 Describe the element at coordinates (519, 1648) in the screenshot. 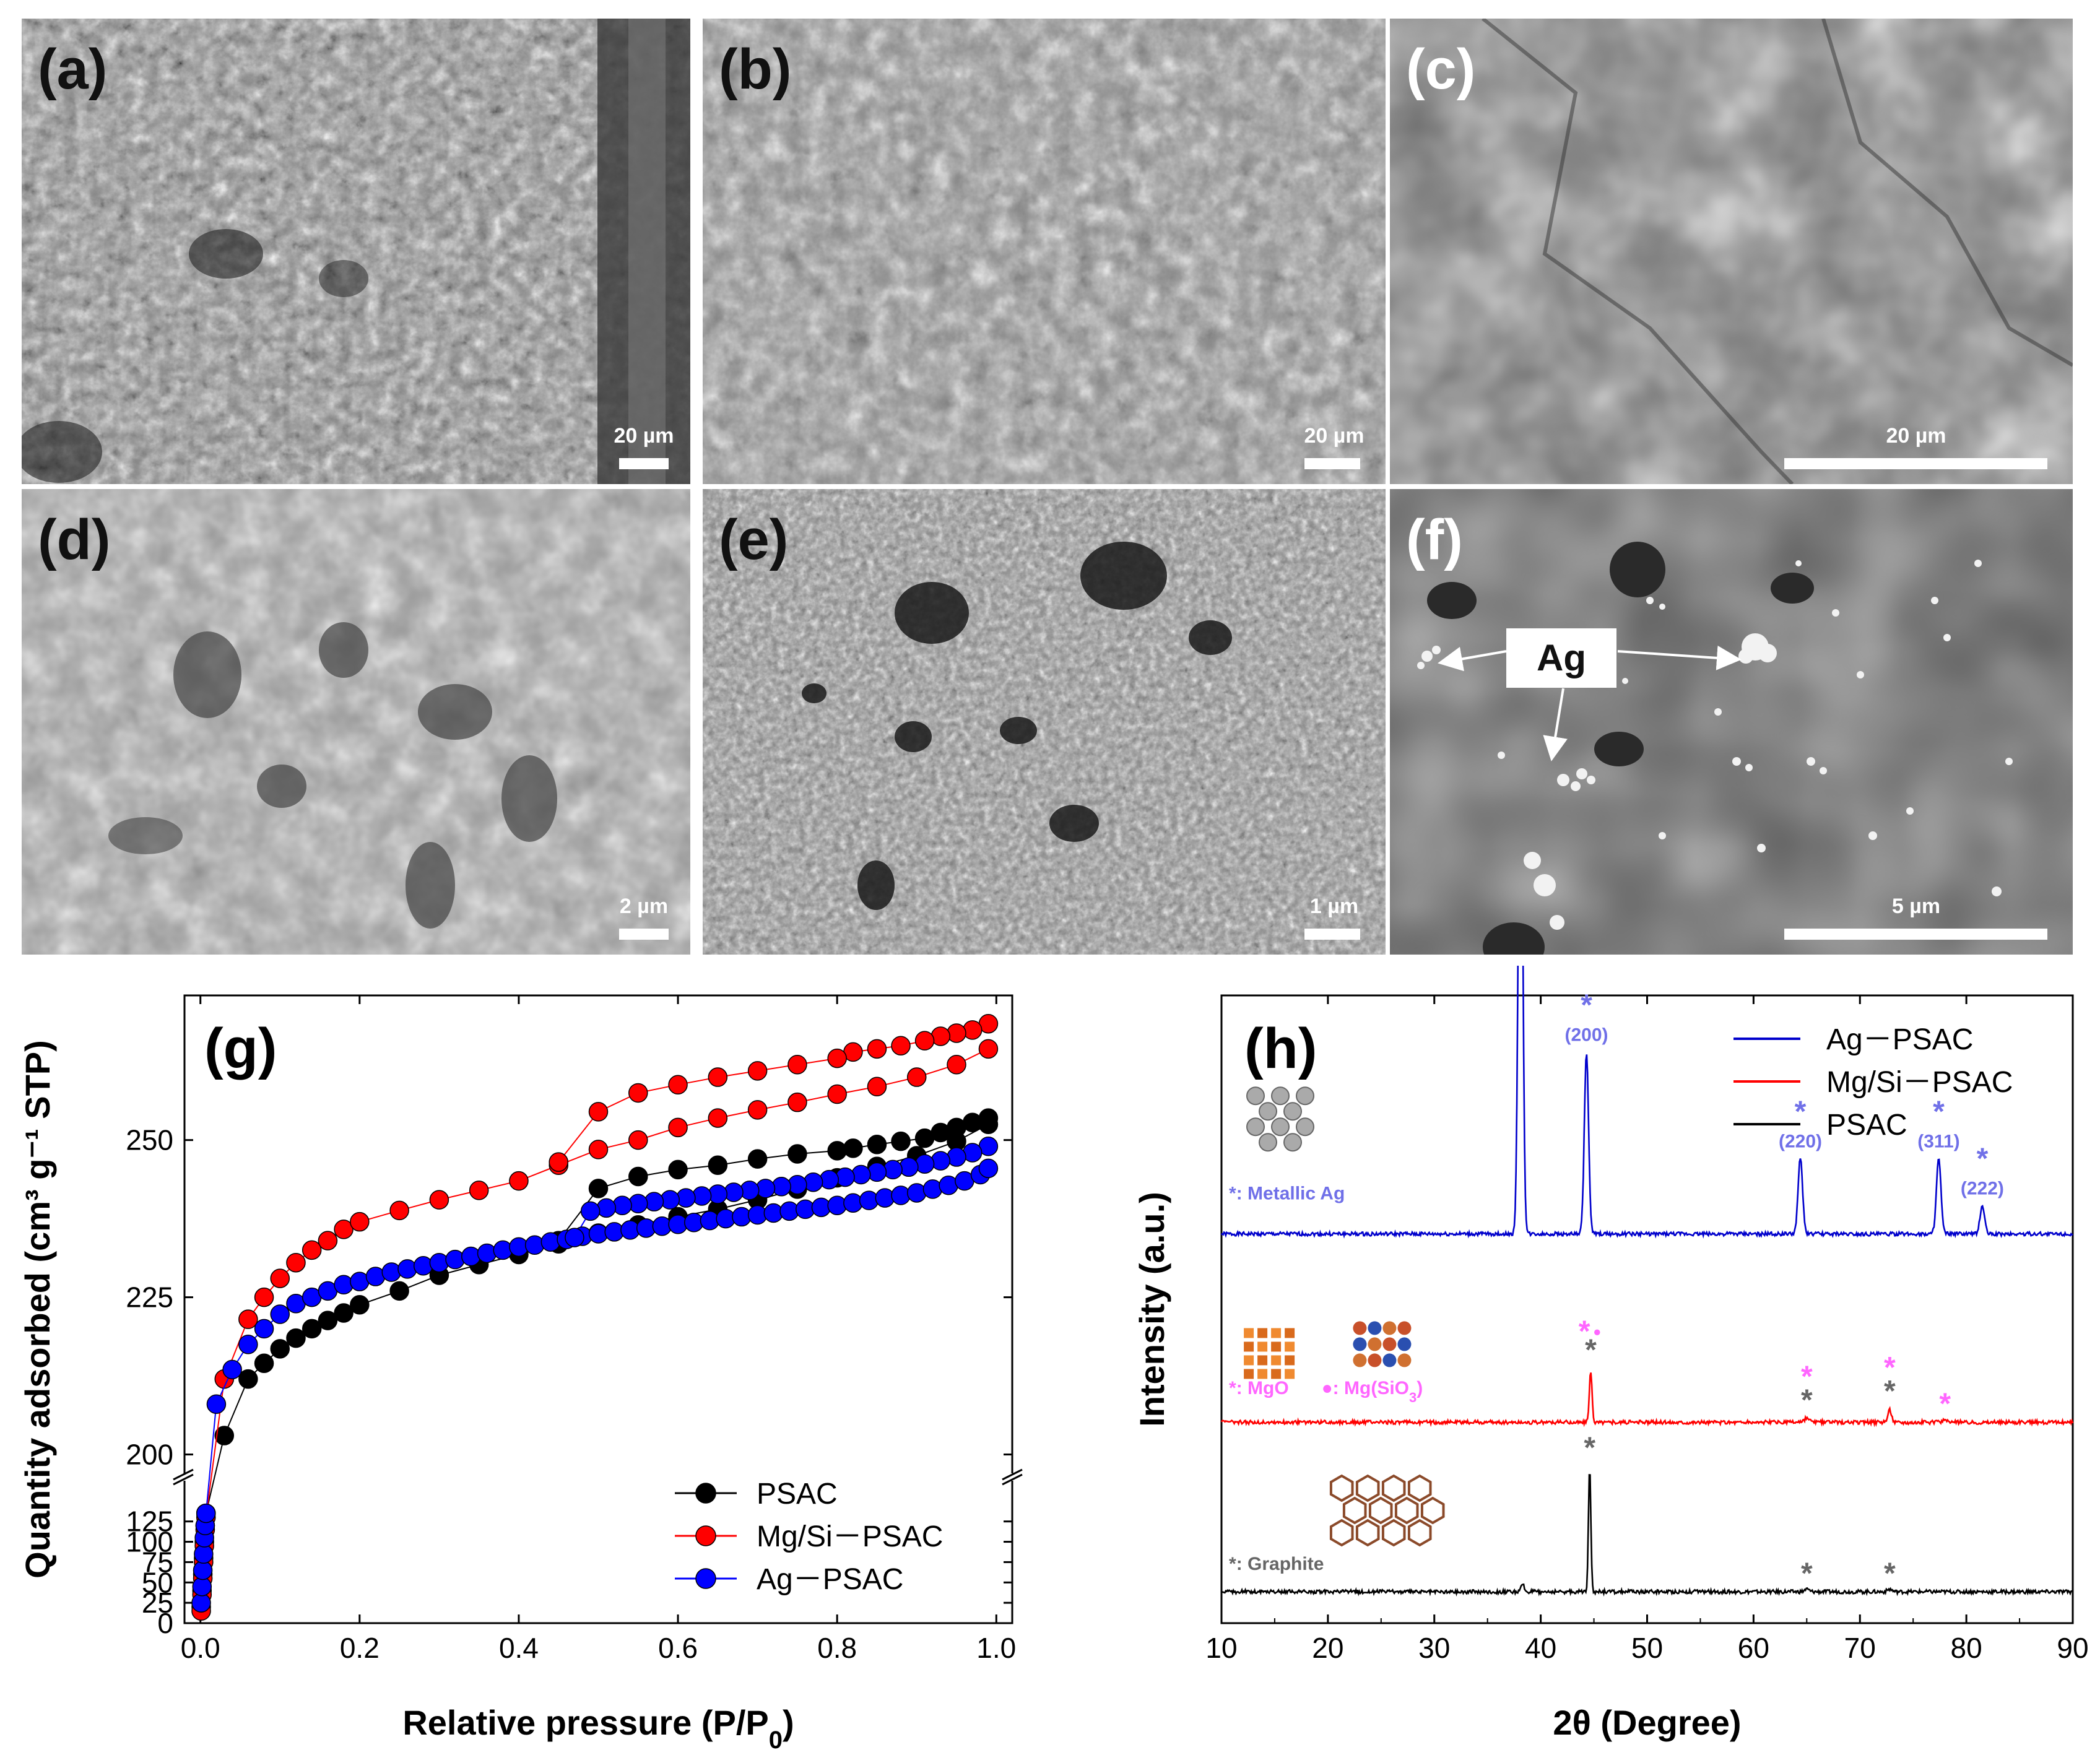

I see `x-tick-label: 0.4` at that location.